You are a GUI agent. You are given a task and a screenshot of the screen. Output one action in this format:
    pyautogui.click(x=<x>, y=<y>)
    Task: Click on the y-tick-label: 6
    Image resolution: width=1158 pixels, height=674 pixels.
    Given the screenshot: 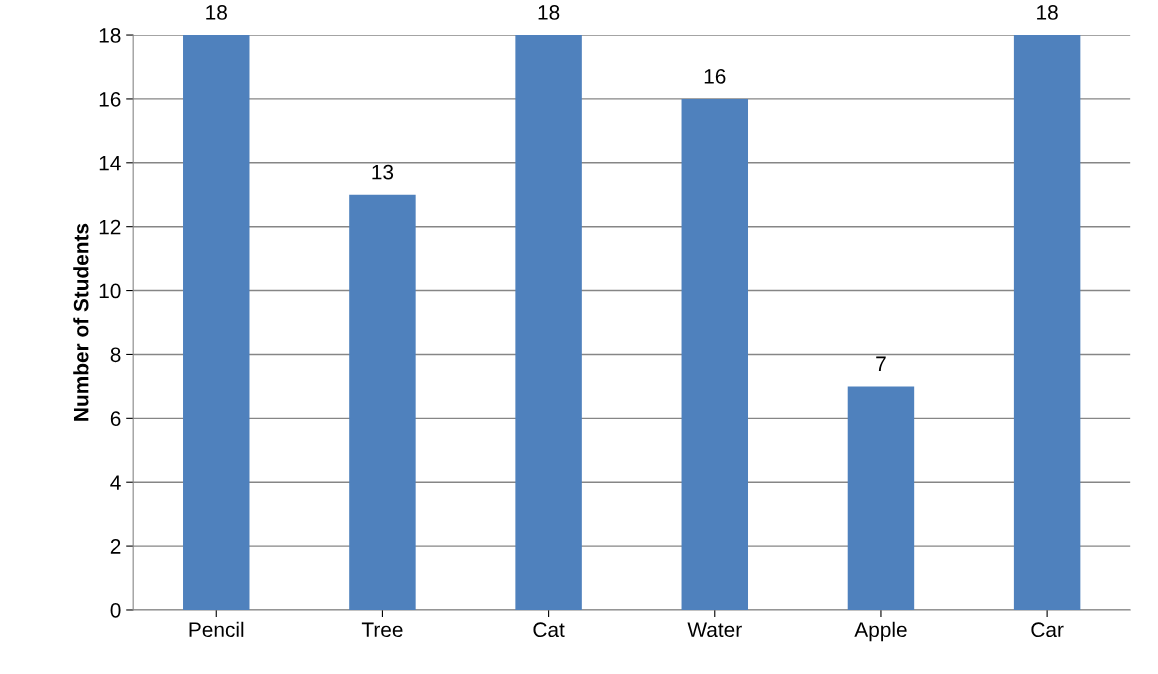 What is the action you would take?
    pyautogui.click(x=115, y=419)
    